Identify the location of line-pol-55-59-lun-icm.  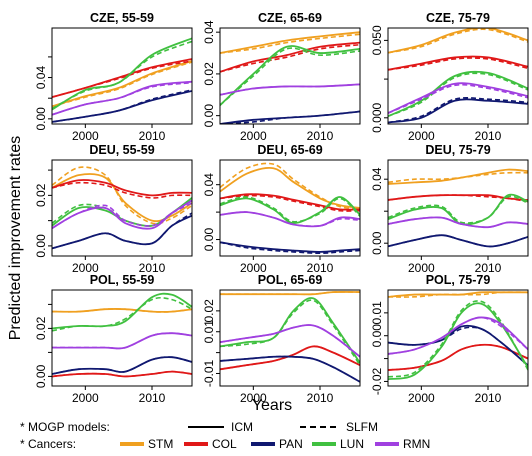
(122, 311).